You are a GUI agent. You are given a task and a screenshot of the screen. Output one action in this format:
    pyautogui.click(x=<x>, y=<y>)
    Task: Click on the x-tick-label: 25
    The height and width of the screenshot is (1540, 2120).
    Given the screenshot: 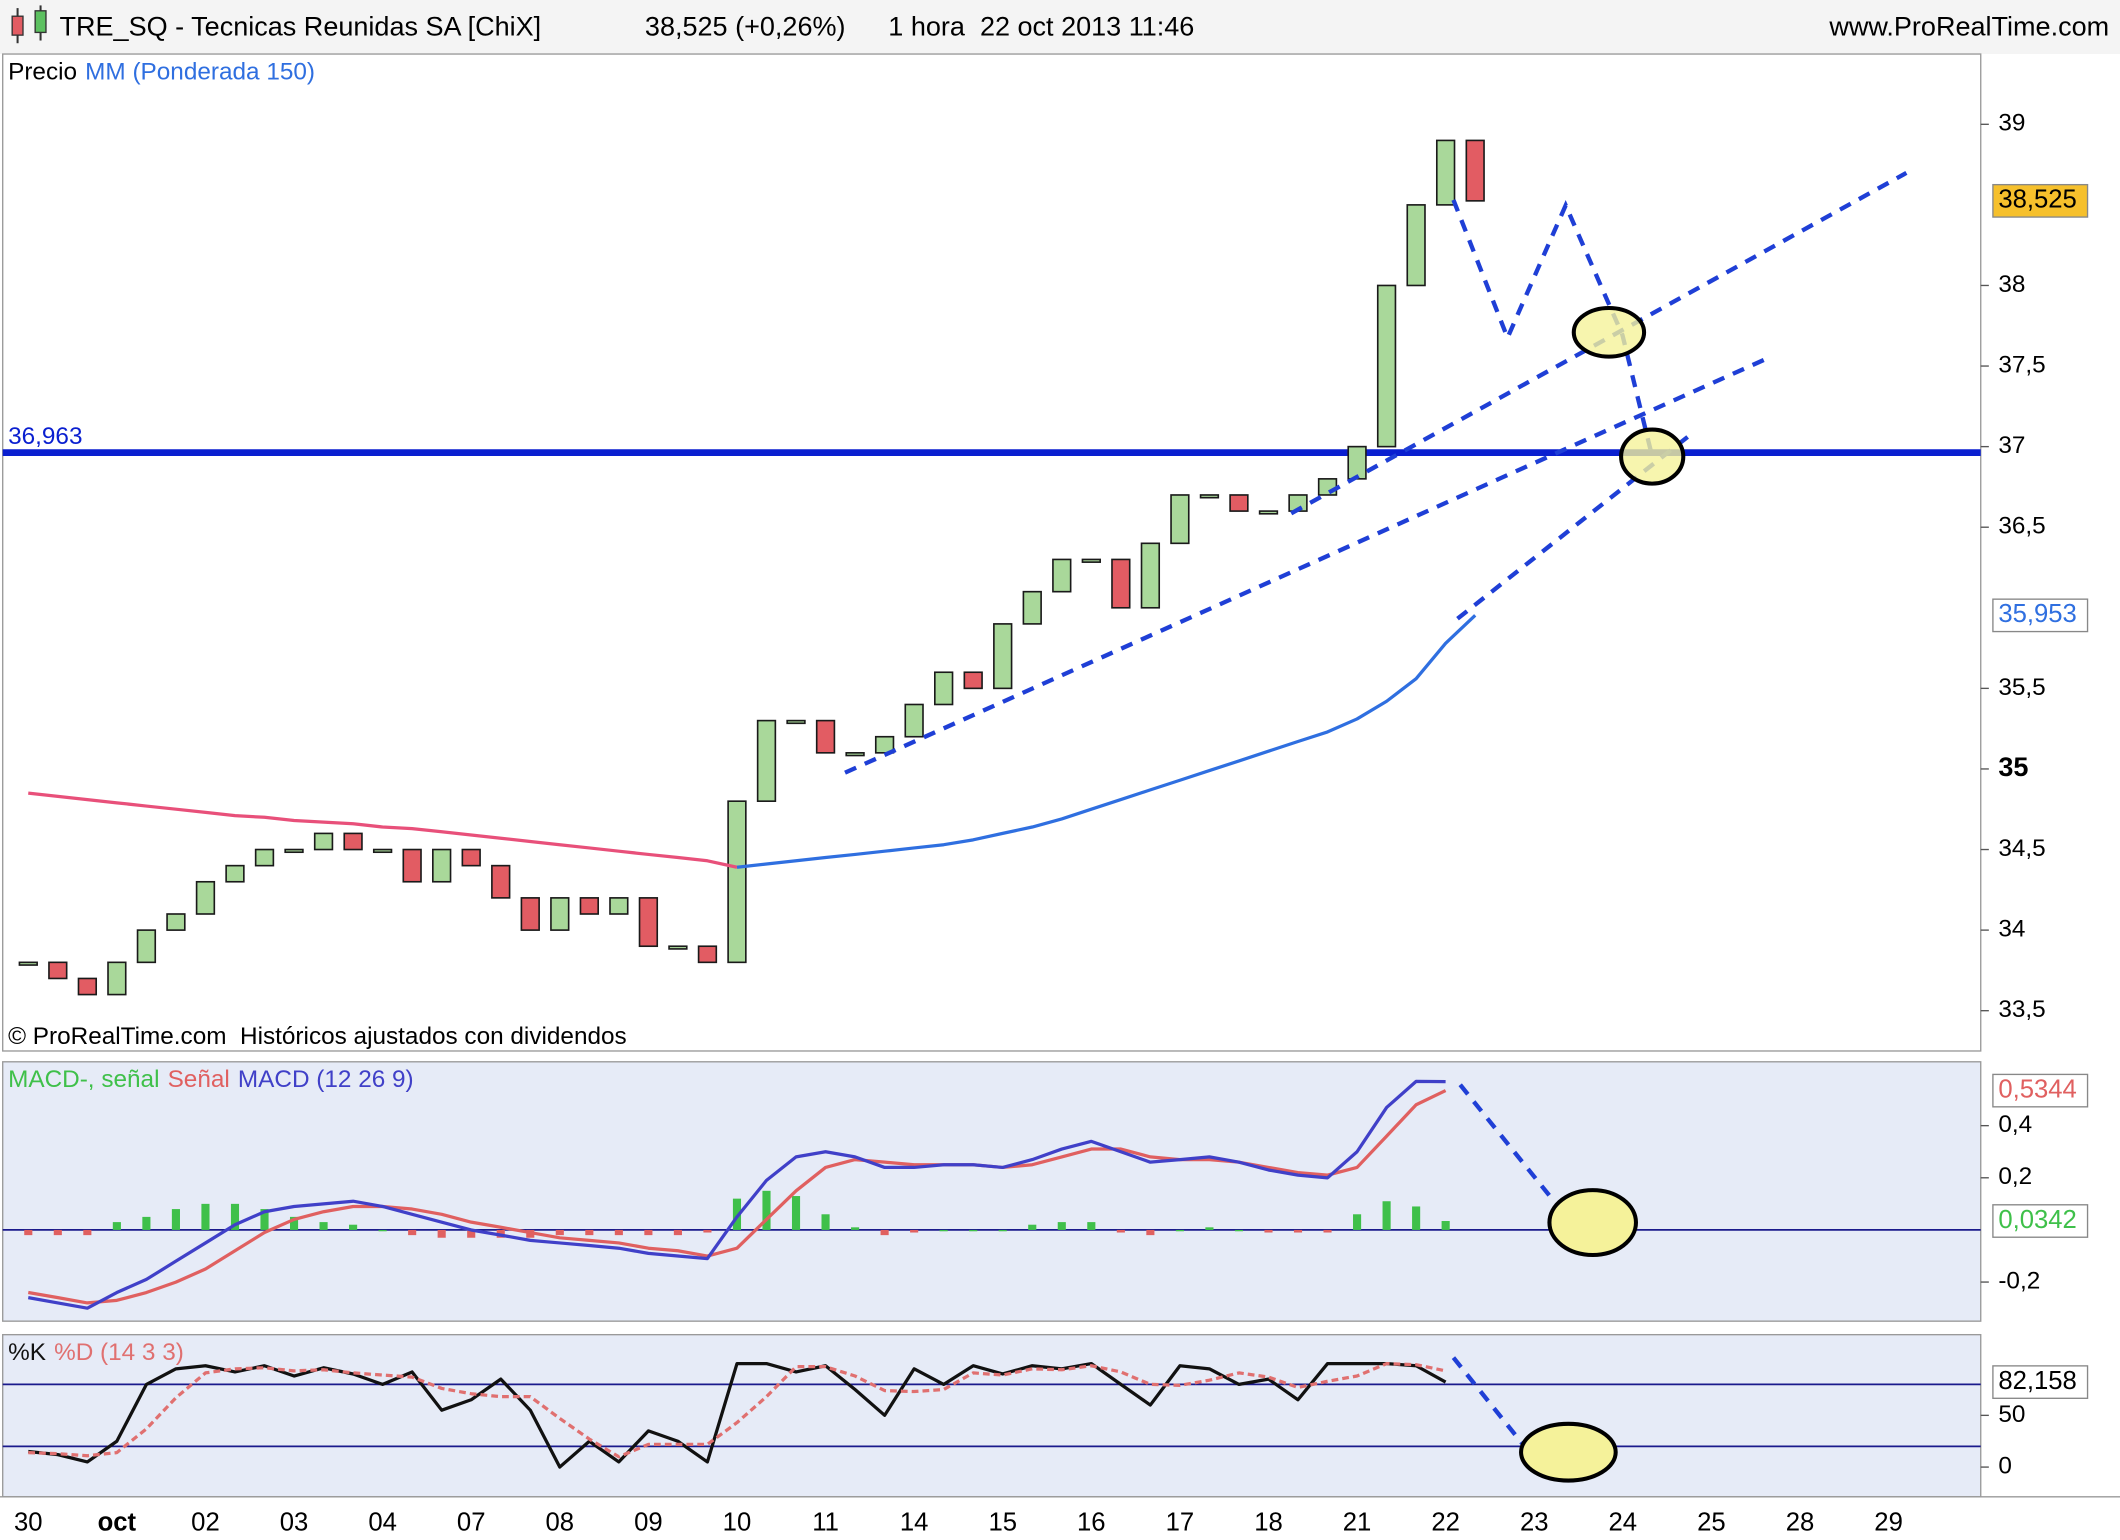 What is the action you would take?
    pyautogui.click(x=1711, y=1523)
    